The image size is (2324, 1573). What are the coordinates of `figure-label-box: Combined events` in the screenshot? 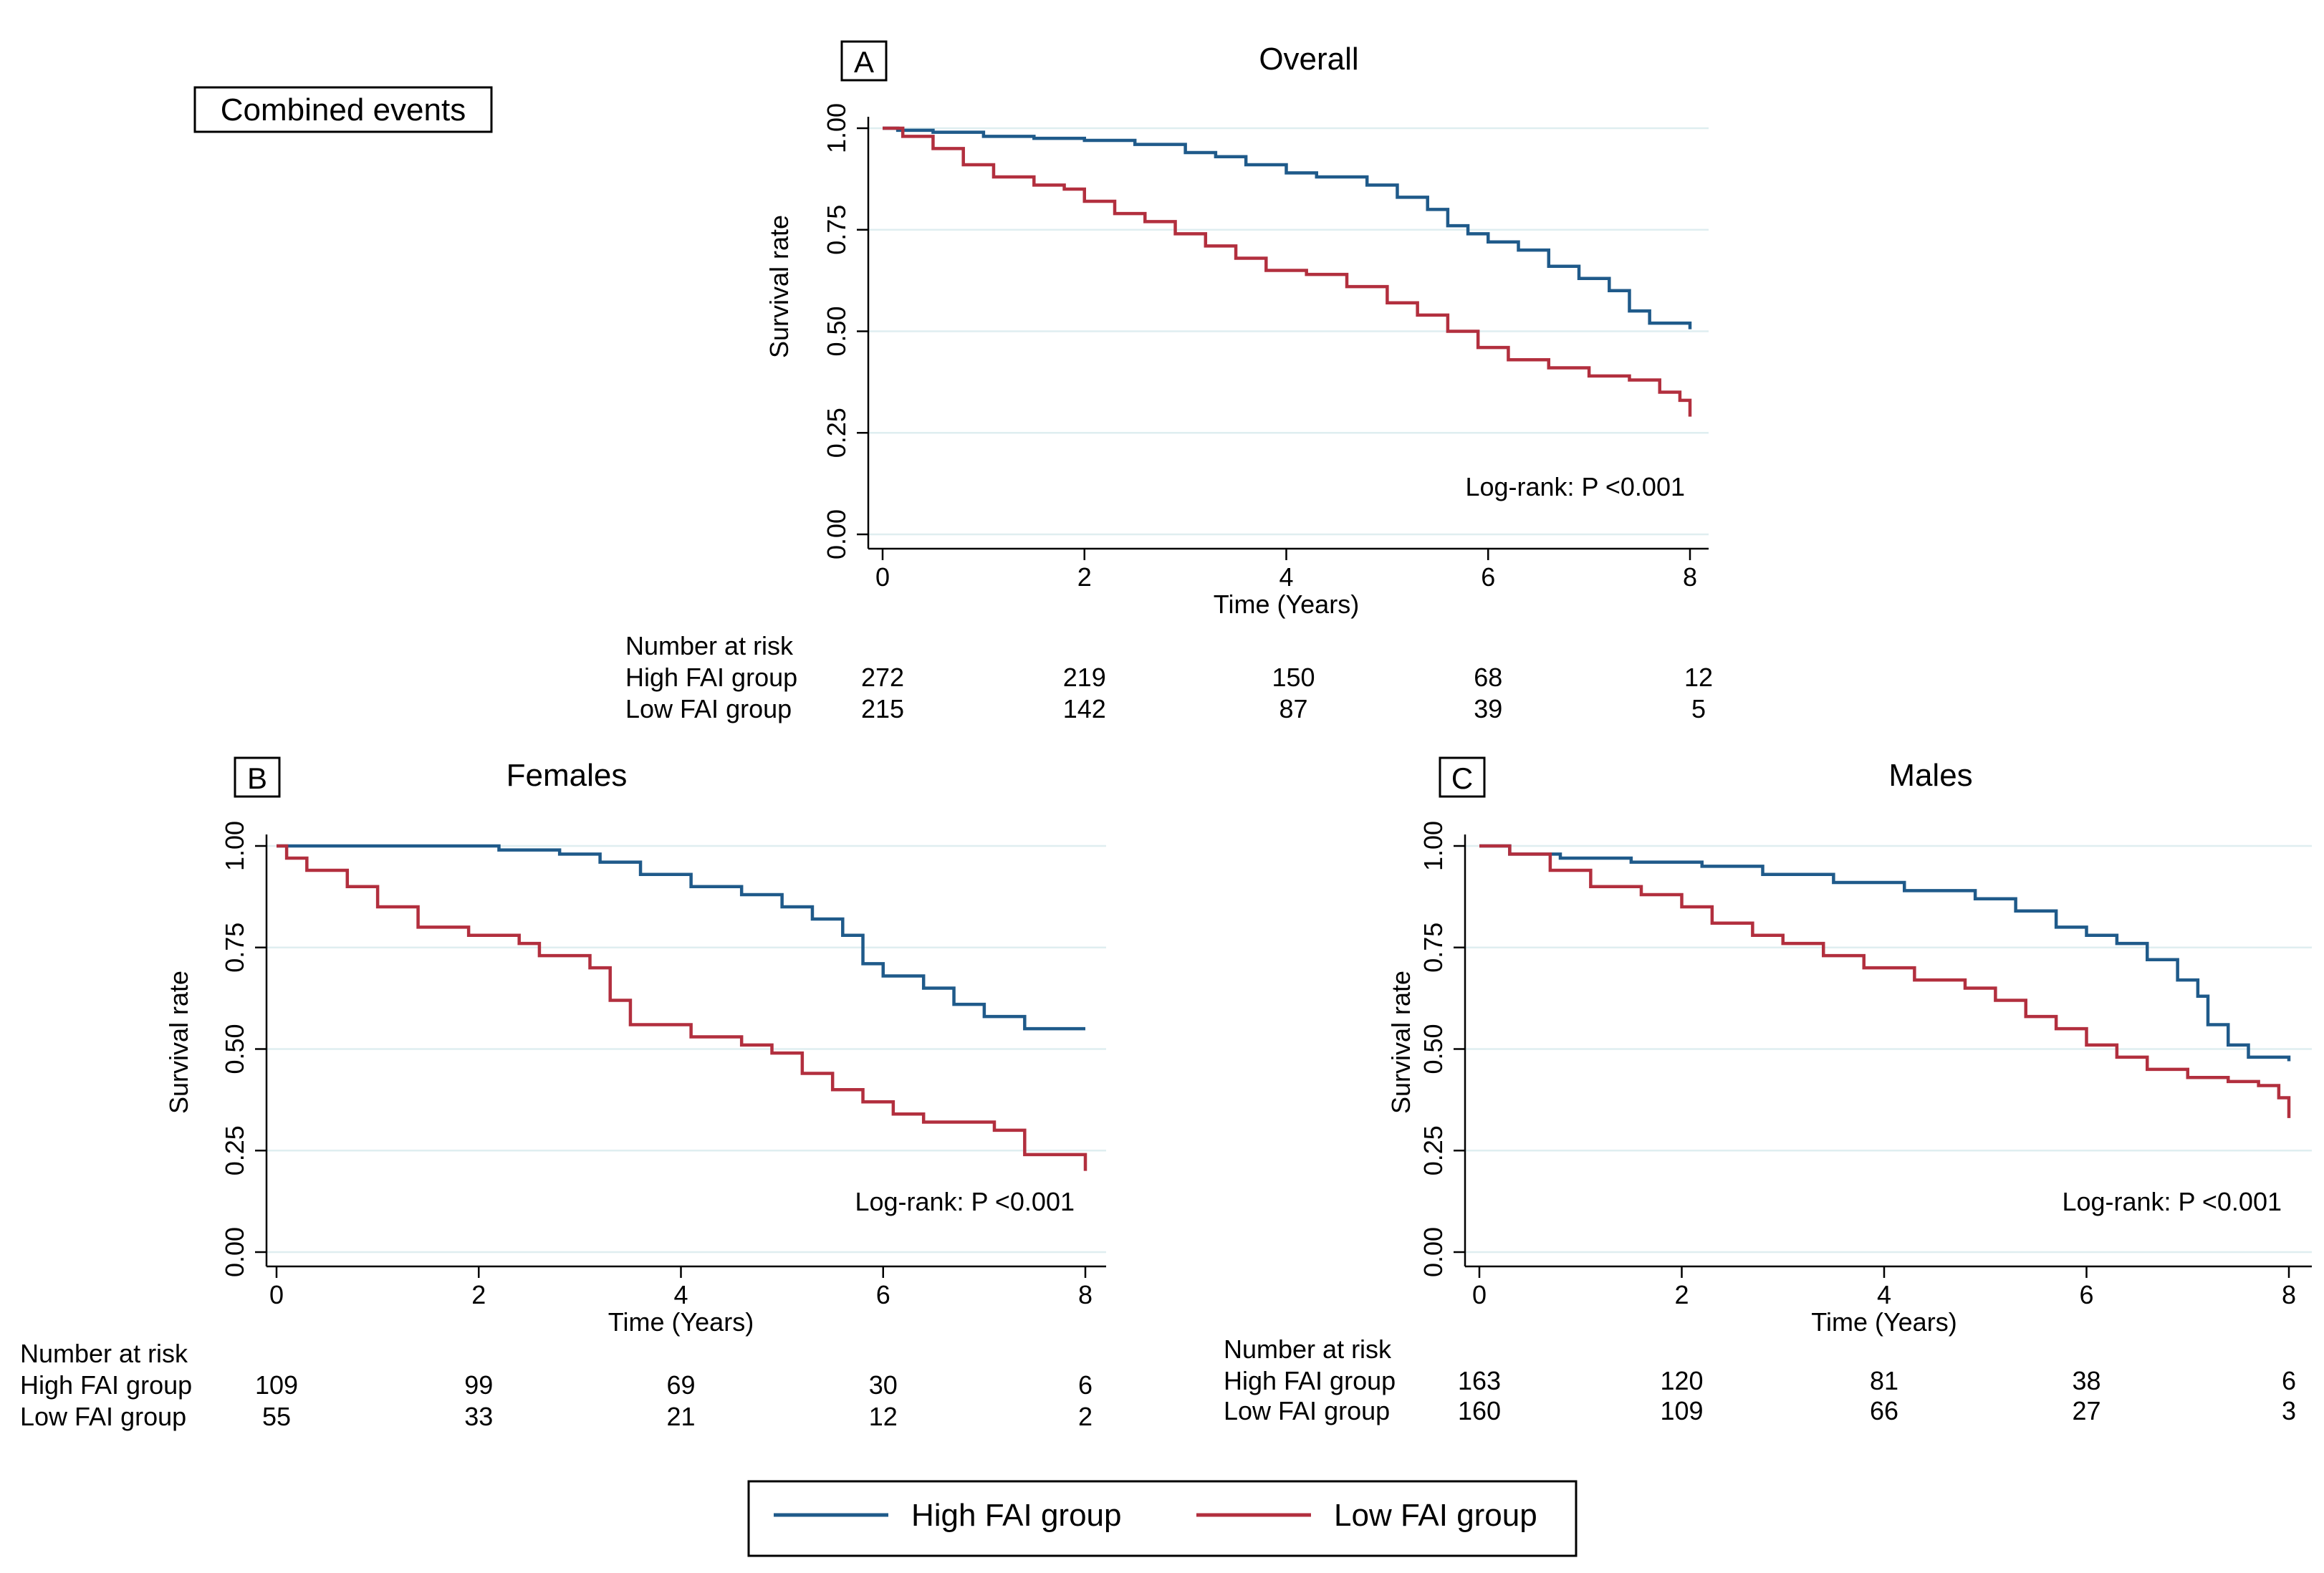 It's located at (343, 109).